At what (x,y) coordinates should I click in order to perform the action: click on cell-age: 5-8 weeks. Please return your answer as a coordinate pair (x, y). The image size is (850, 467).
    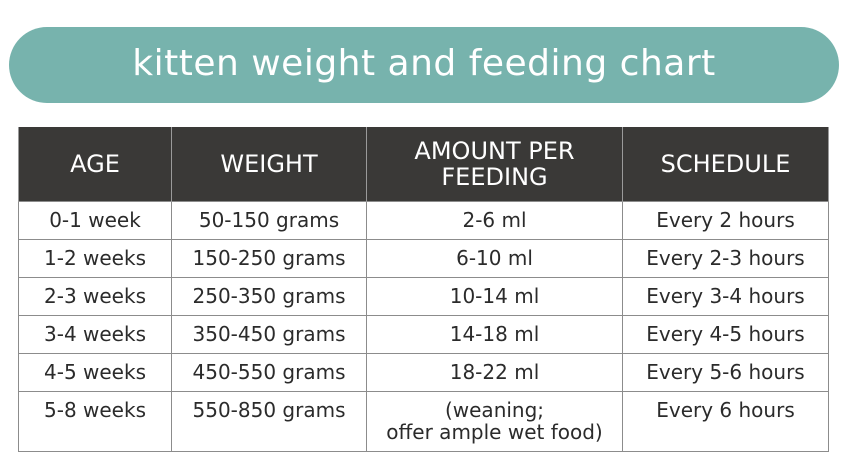
    Looking at the image, I should click on (95, 421).